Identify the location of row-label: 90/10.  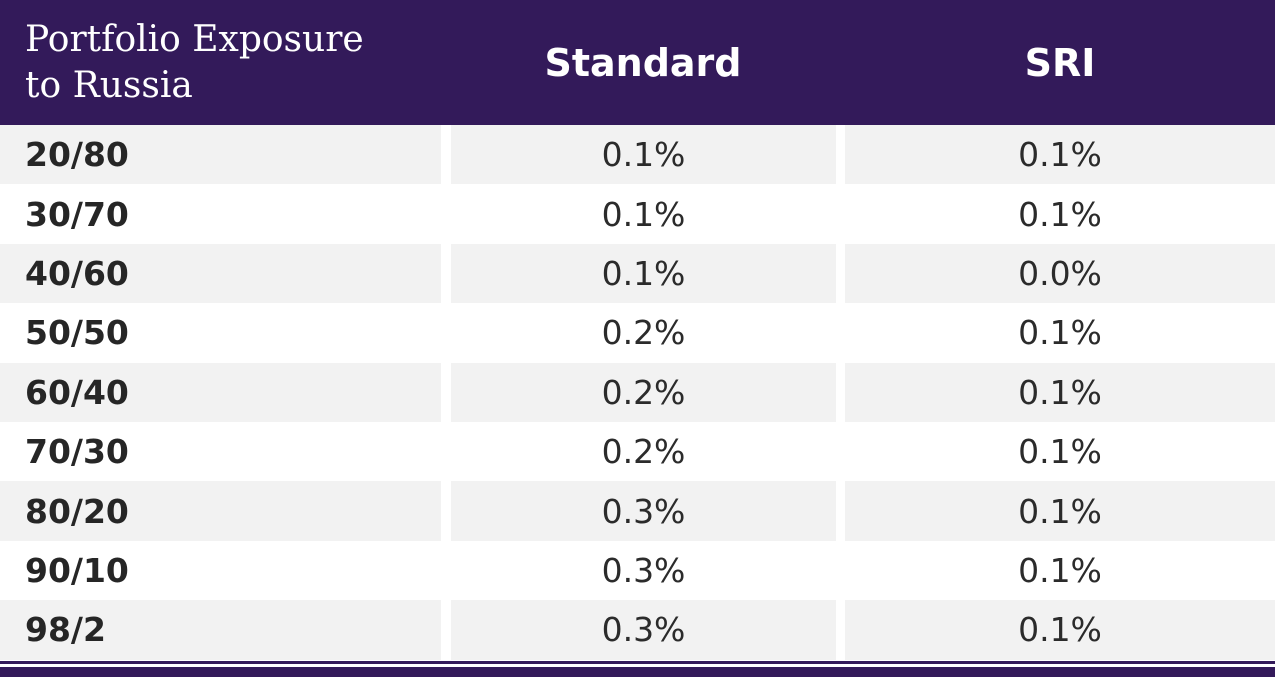
(77, 570).